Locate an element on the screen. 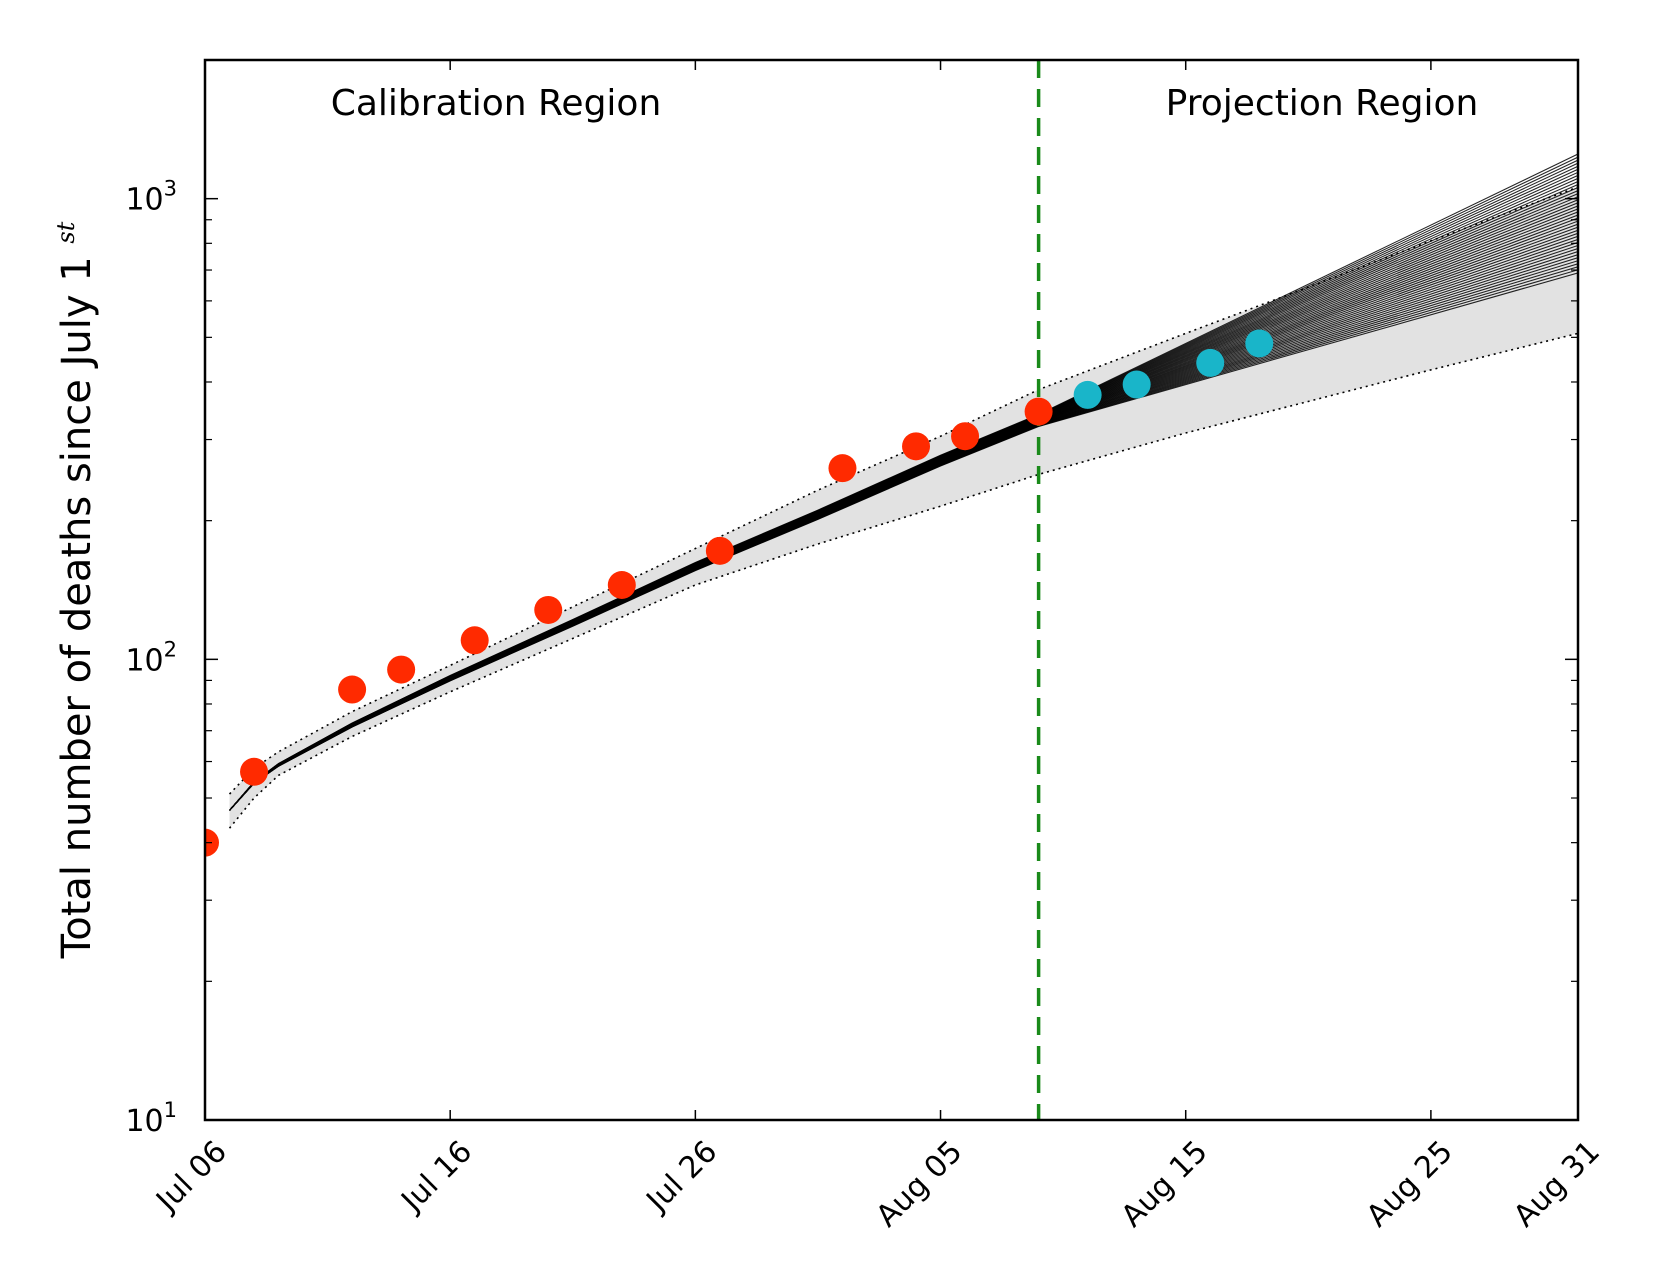  y-tick-label: 10² is located at coordinates (151, 657).